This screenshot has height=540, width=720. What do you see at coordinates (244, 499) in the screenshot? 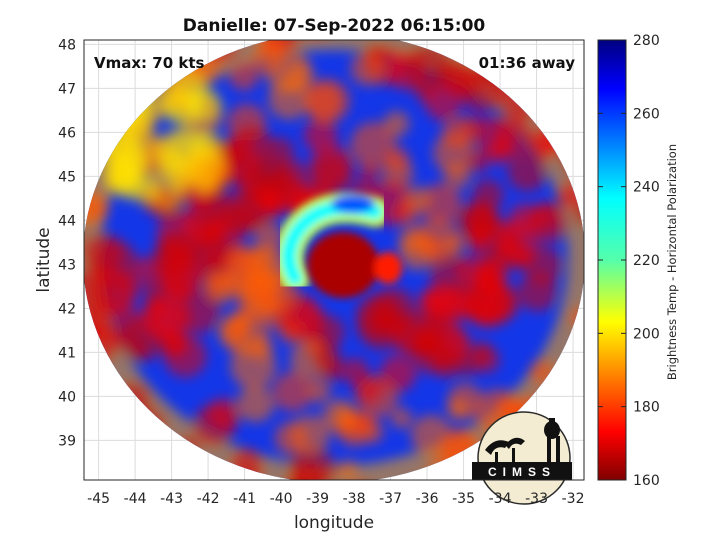
I see `x-tick-label: -41` at bounding box center [244, 499].